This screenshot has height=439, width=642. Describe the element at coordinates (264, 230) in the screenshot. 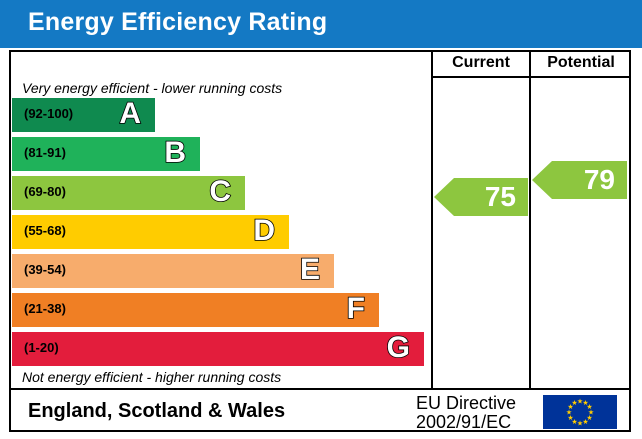

I see `band-letter: D` at that location.